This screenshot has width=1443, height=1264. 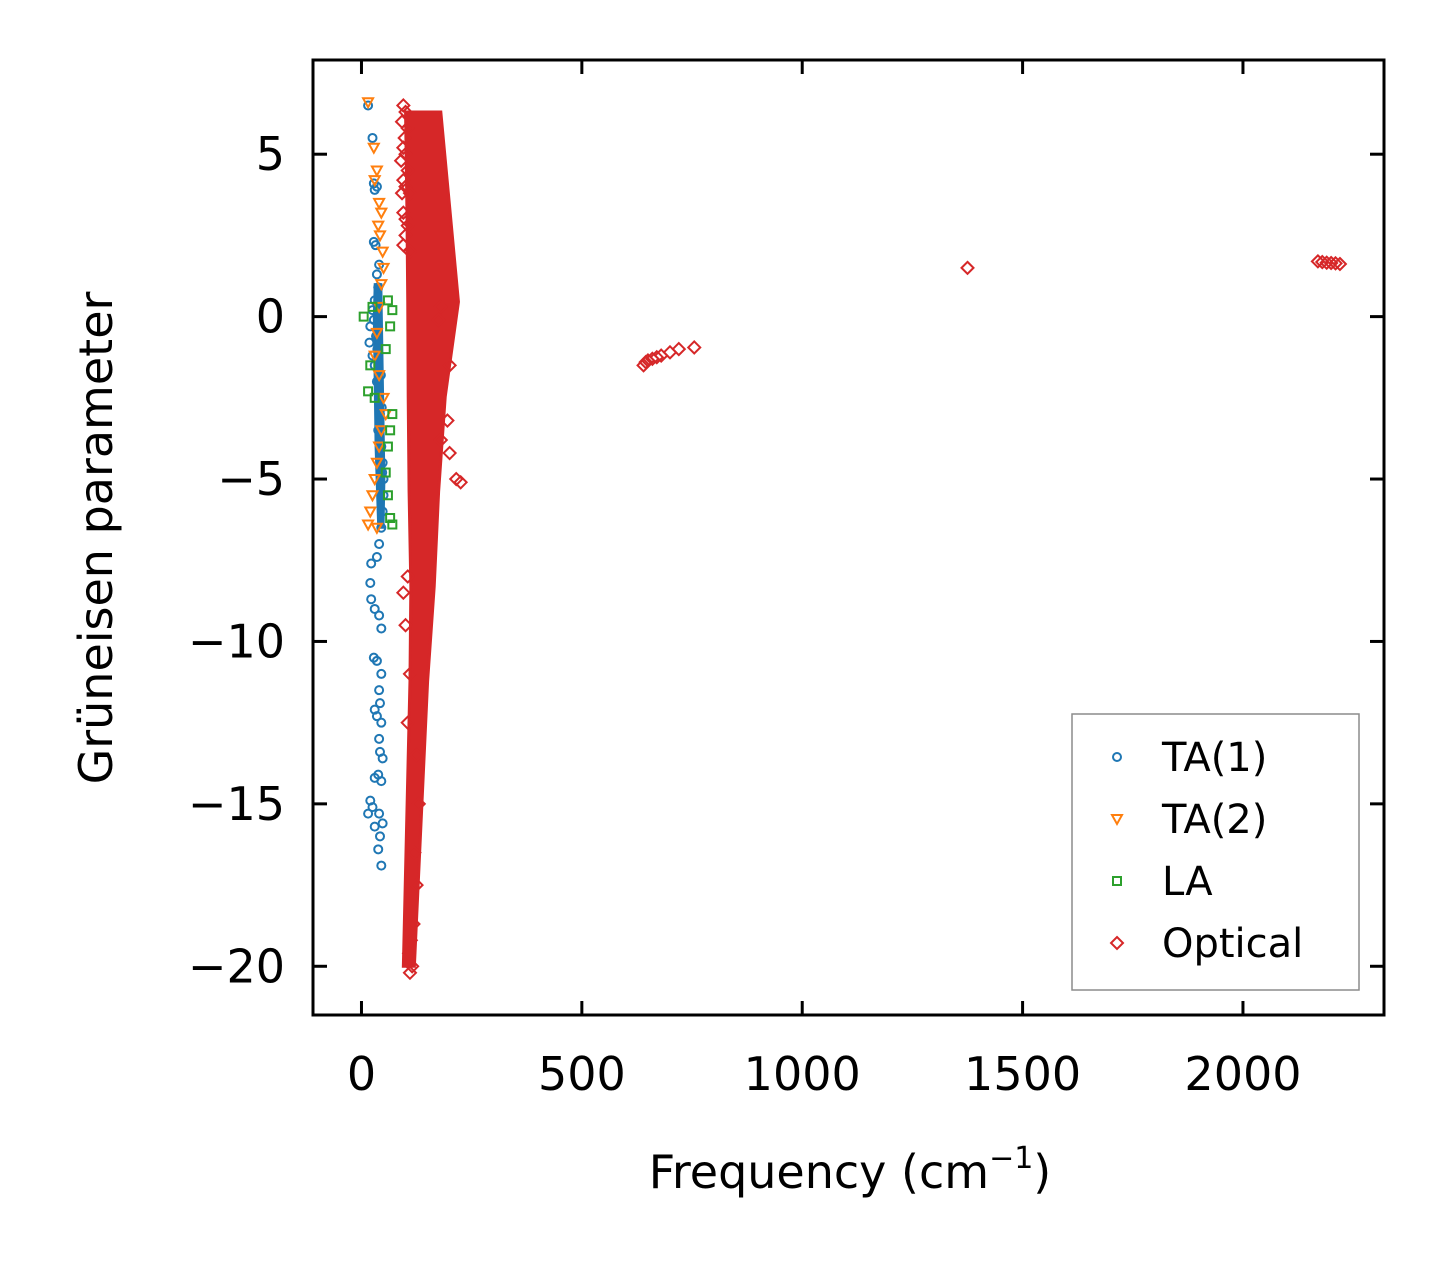 I want to click on x-tick-label-0: 0, so click(x=361, y=1074).